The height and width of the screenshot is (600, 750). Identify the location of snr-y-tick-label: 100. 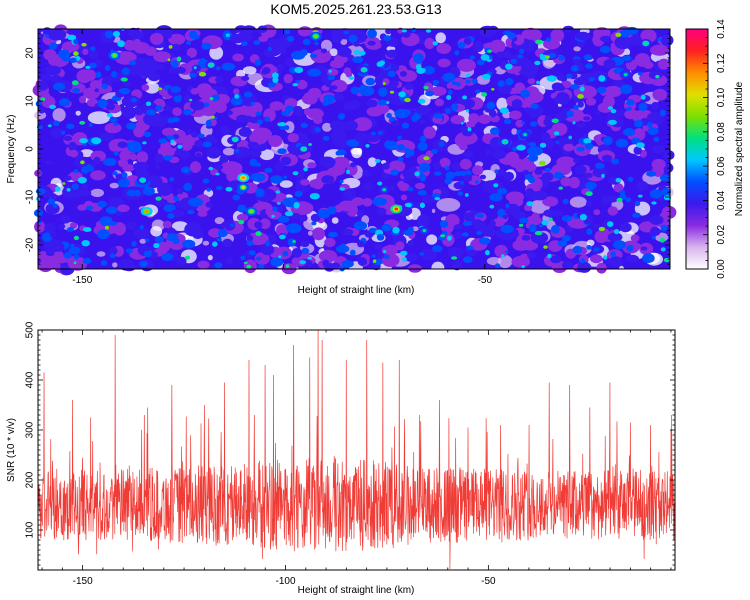
(30, 529).